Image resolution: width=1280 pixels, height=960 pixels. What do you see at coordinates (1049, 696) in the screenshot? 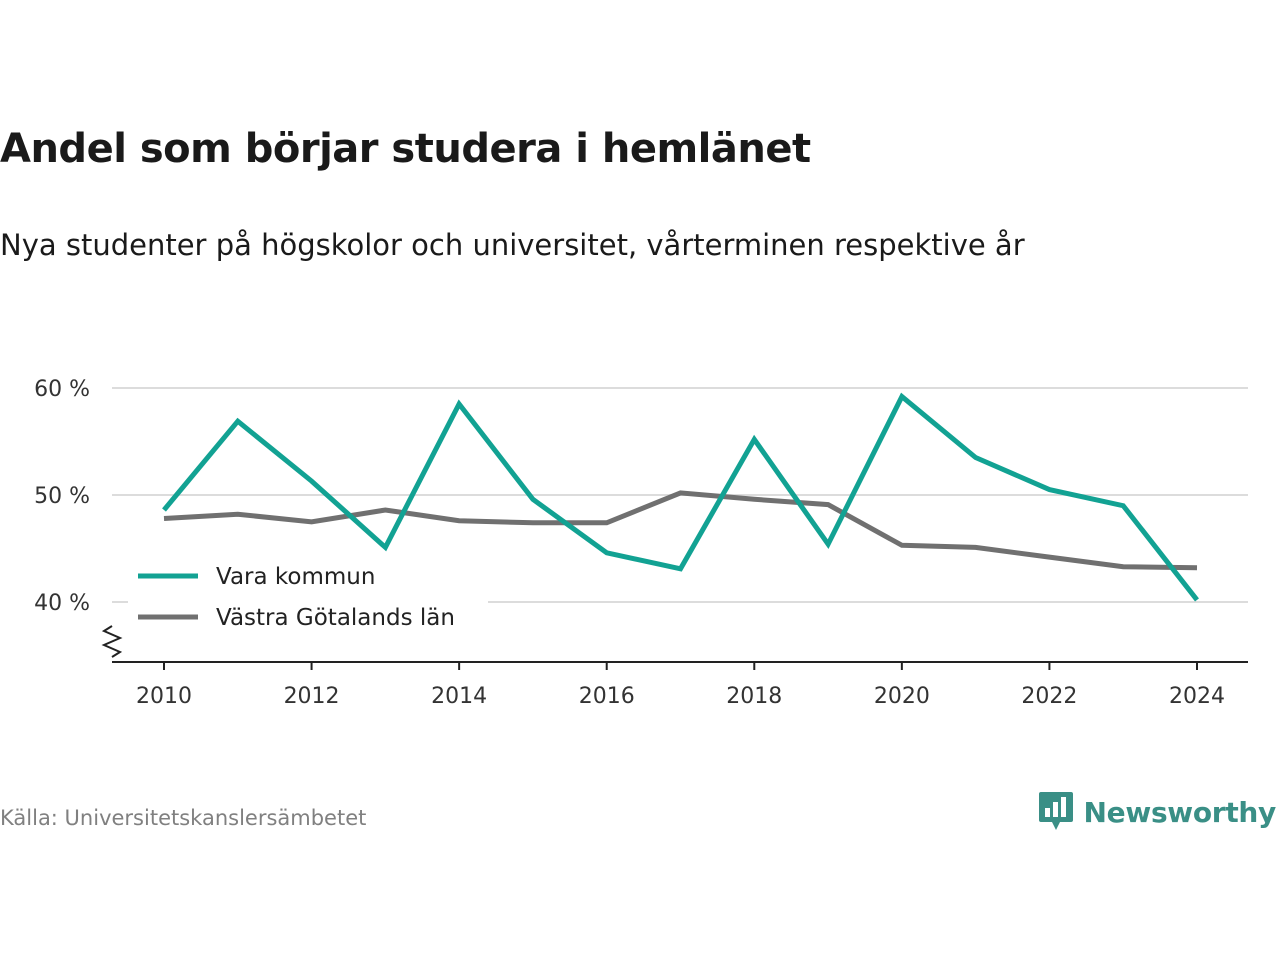
I see `x-tick-label: 2022` at bounding box center [1049, 696].